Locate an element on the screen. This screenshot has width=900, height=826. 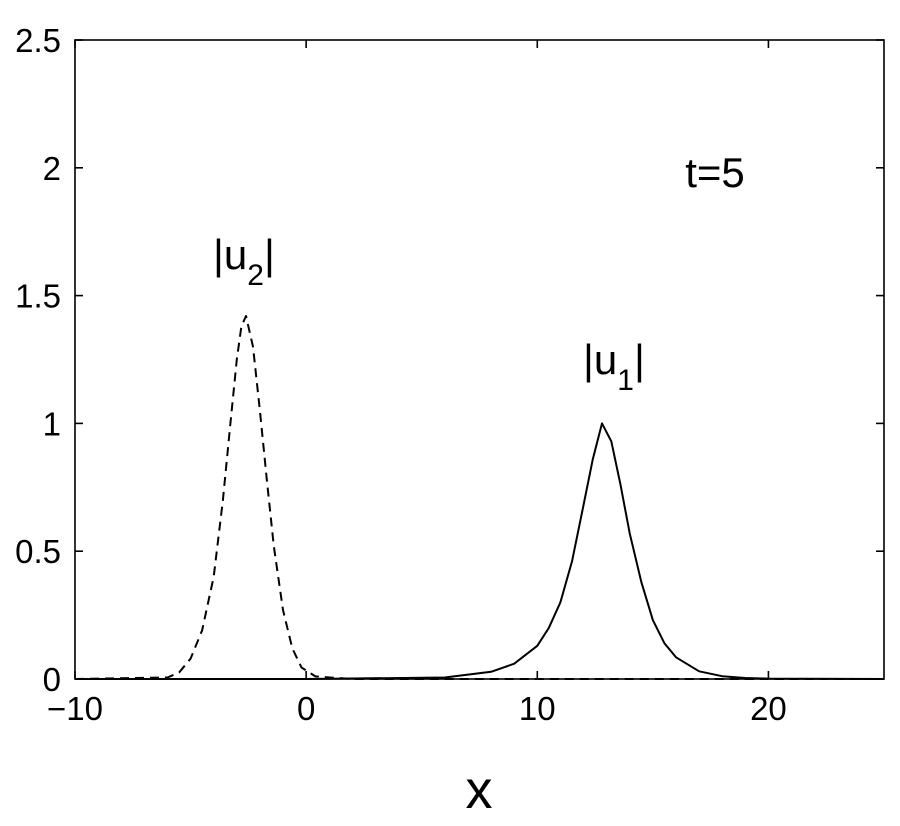
y-tick-label: 2.5 is located at coordinates (38, 40).